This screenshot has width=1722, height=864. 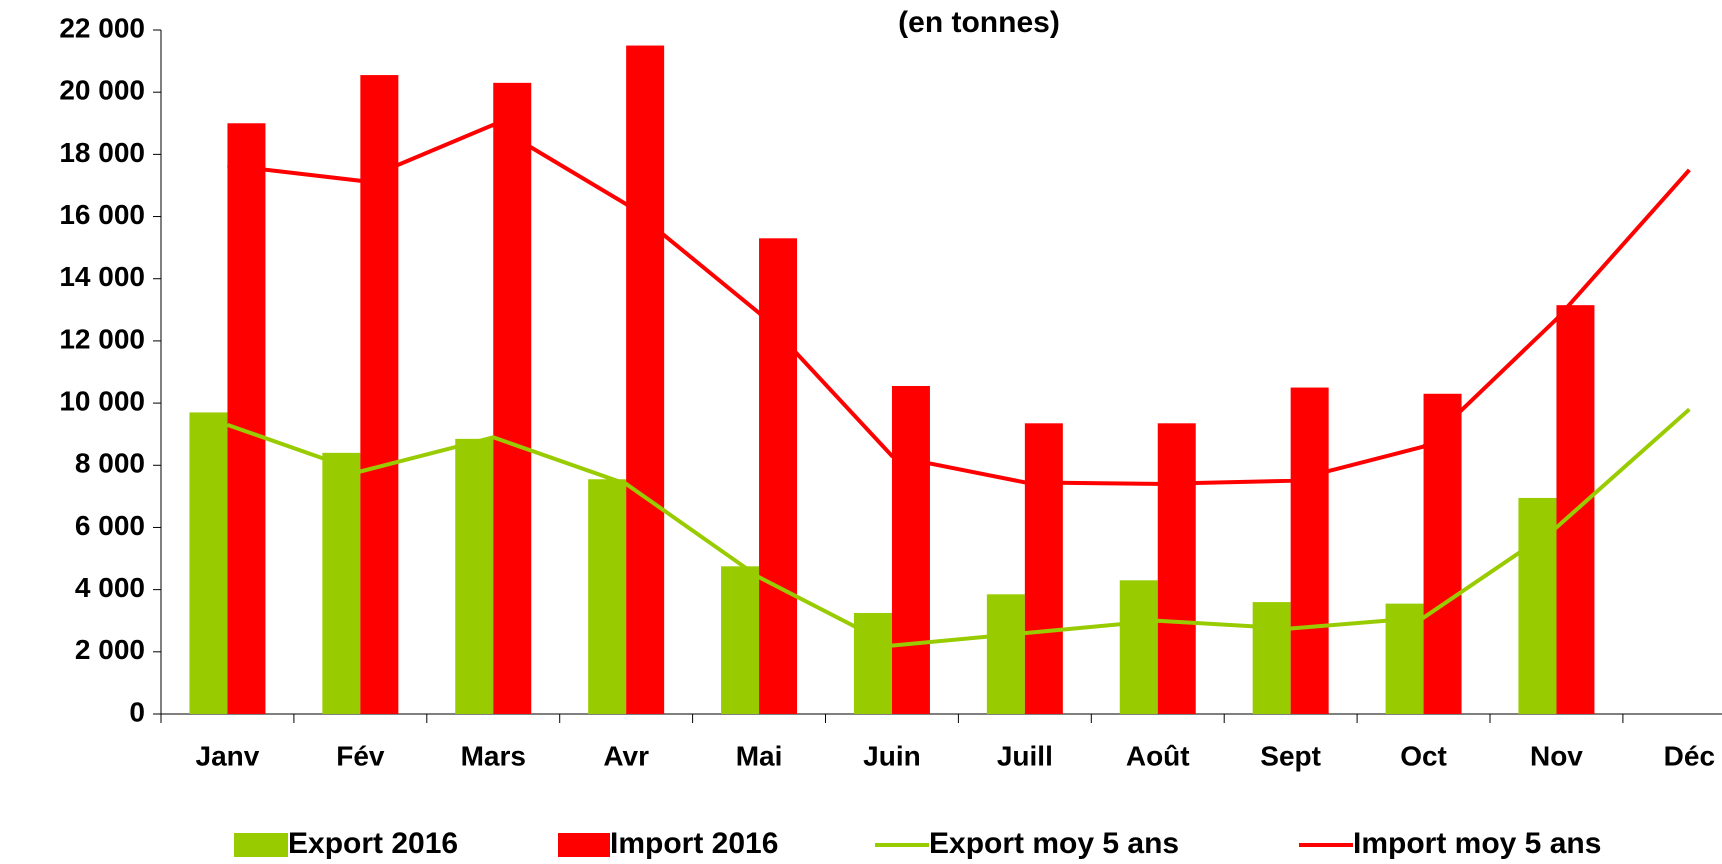 I want to click on x-tick-label: Mai, so click(x=759, y=755).